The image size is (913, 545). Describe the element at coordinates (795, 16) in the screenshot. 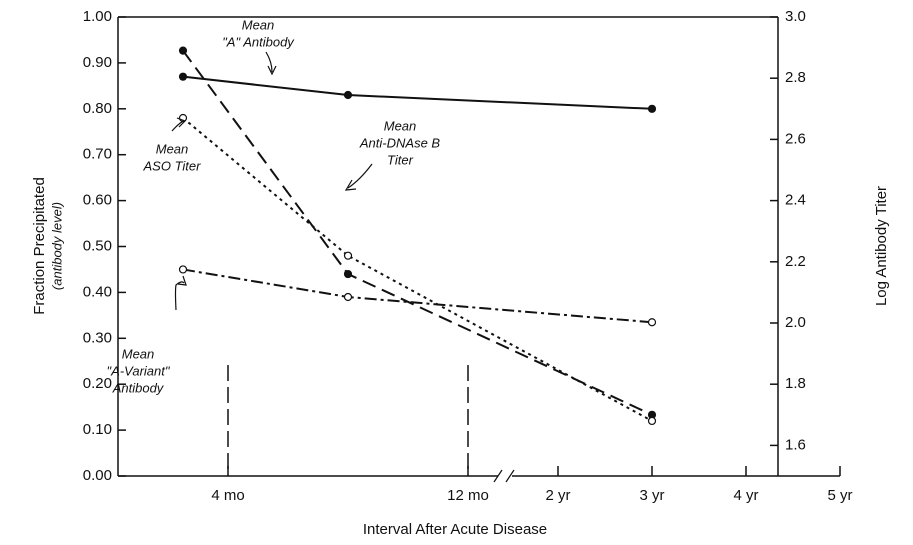

I see `y2-tick-label: 3.0` at that location.